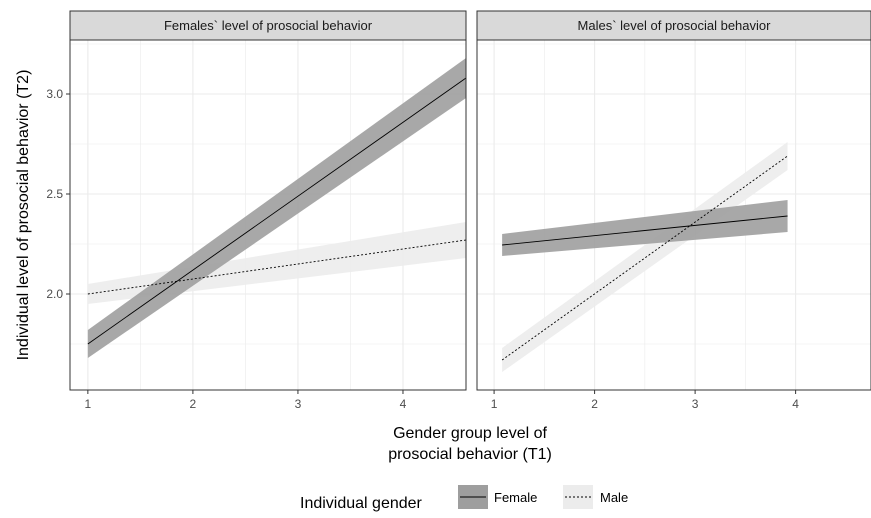  What do you see at coordinates (54, 294) in the screenshot?
I see `y-tick-label: 2.0` at bounding box center [54, 294].